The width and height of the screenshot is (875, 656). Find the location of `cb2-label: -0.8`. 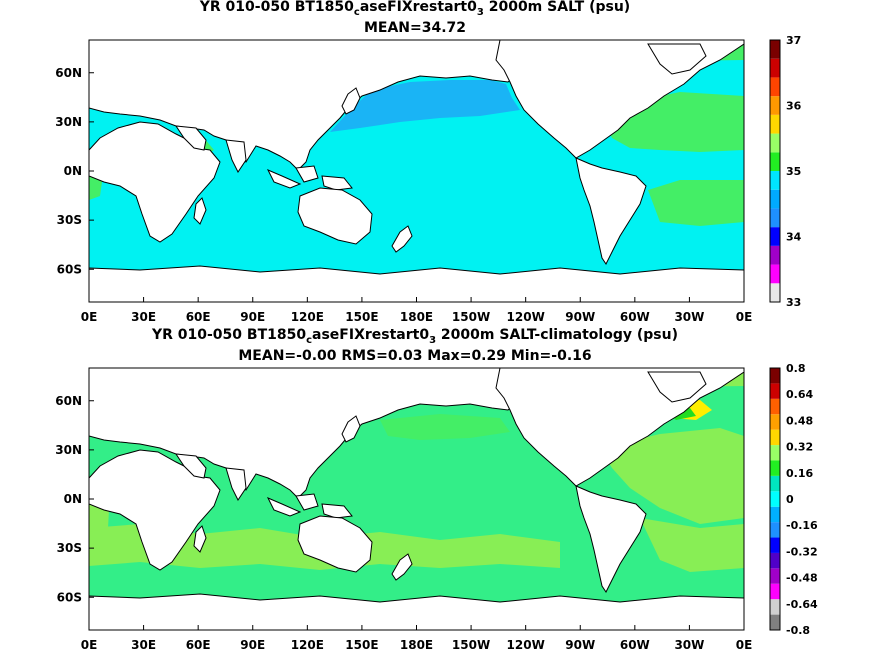

cb2-label: -0.8 is located at coordinates (798, 630).